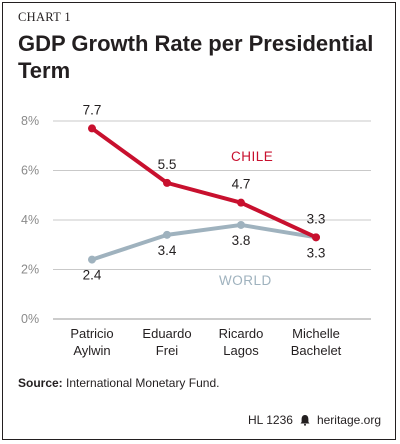 This screenshot has width=400, height=444. What do you see at coordinates (92, 109) in the screenshot?
I see `data-label-chile: 7.7` at bounding box center [92, 109].